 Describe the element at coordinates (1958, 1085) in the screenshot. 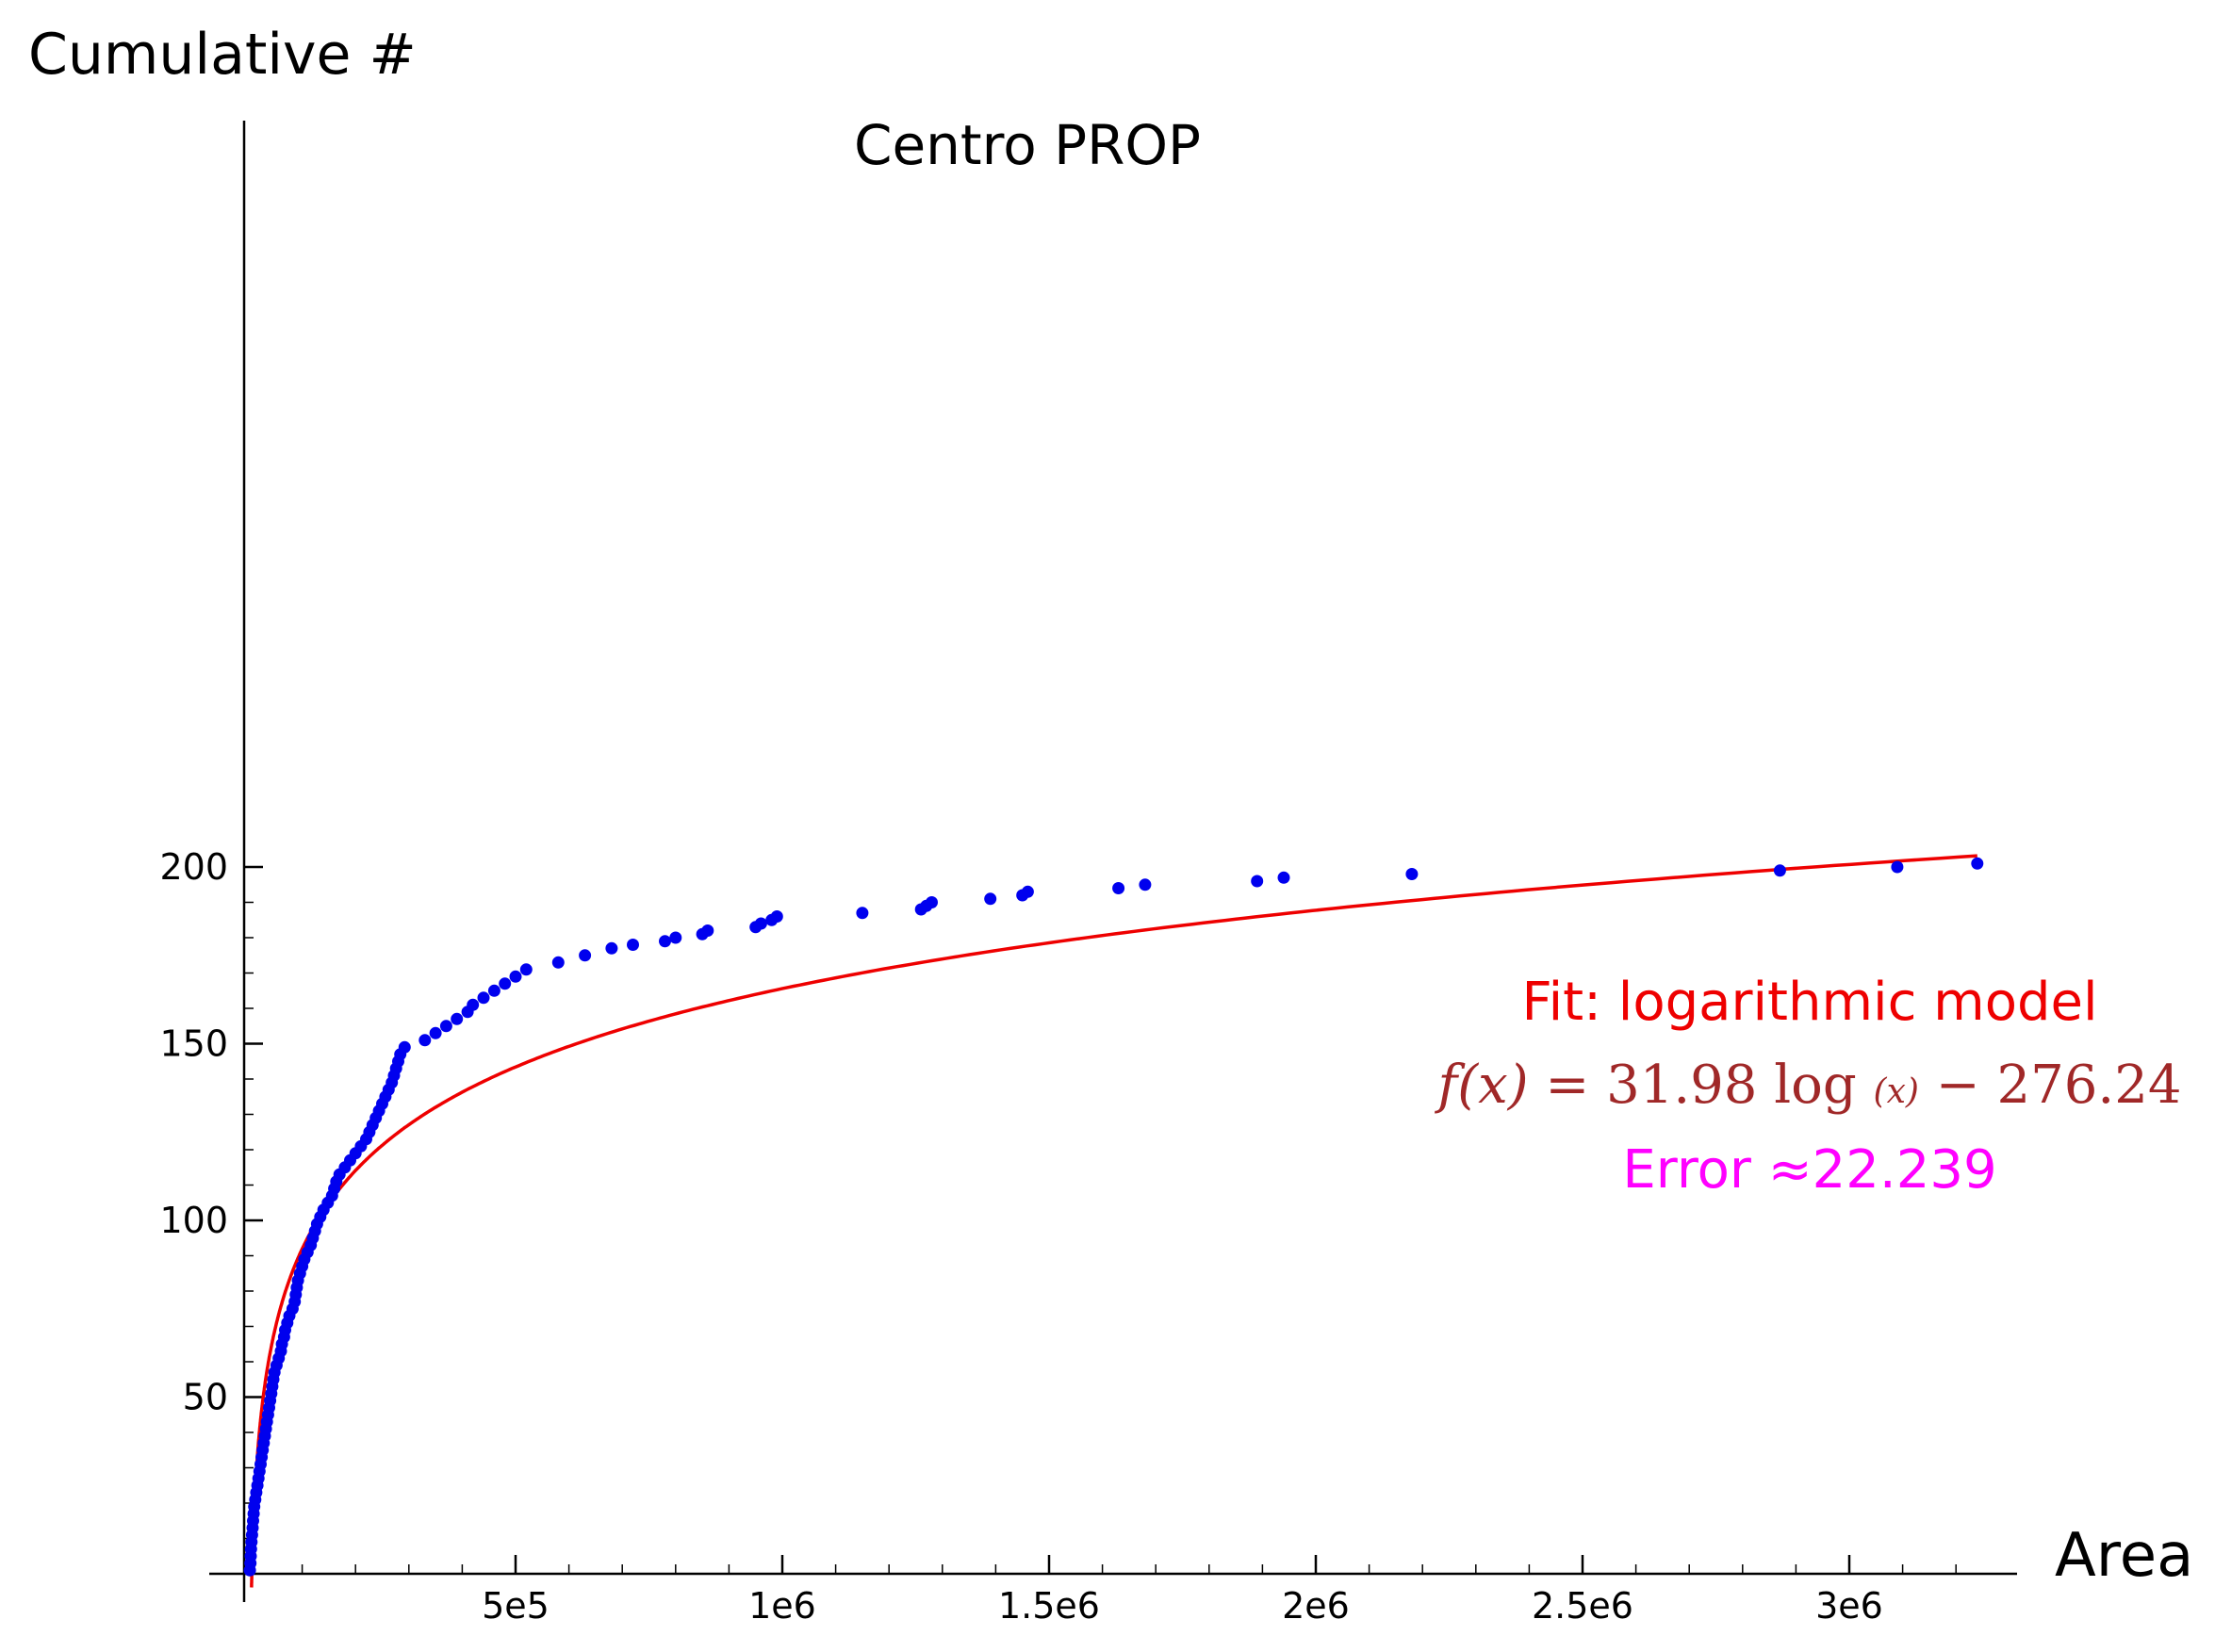

I see `formula-minus: −` at that location.